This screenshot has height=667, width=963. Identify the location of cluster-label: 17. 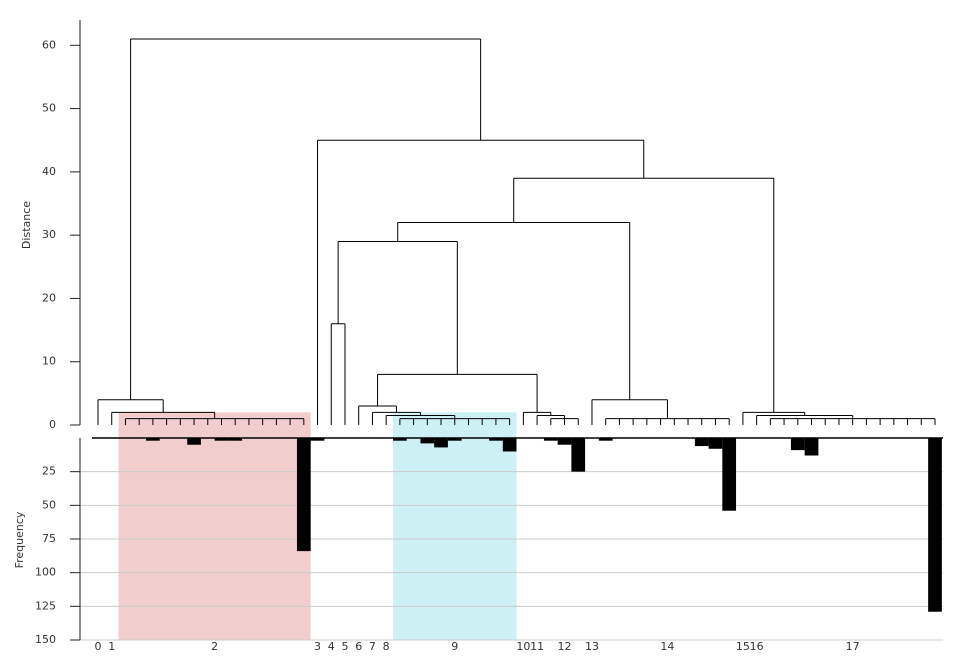
(853, 646).